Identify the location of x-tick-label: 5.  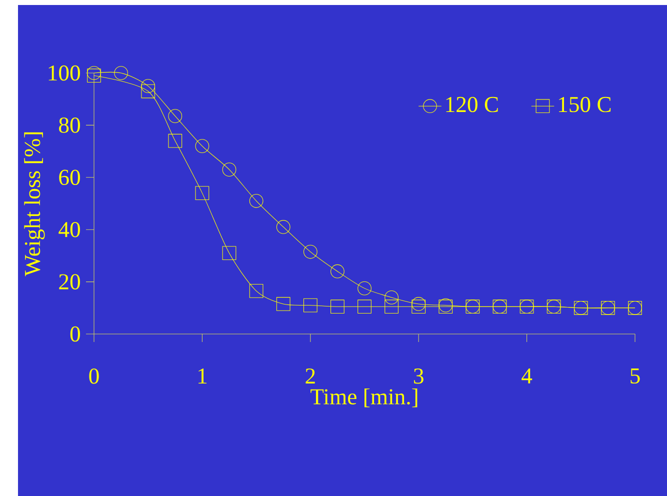
(635, 376).